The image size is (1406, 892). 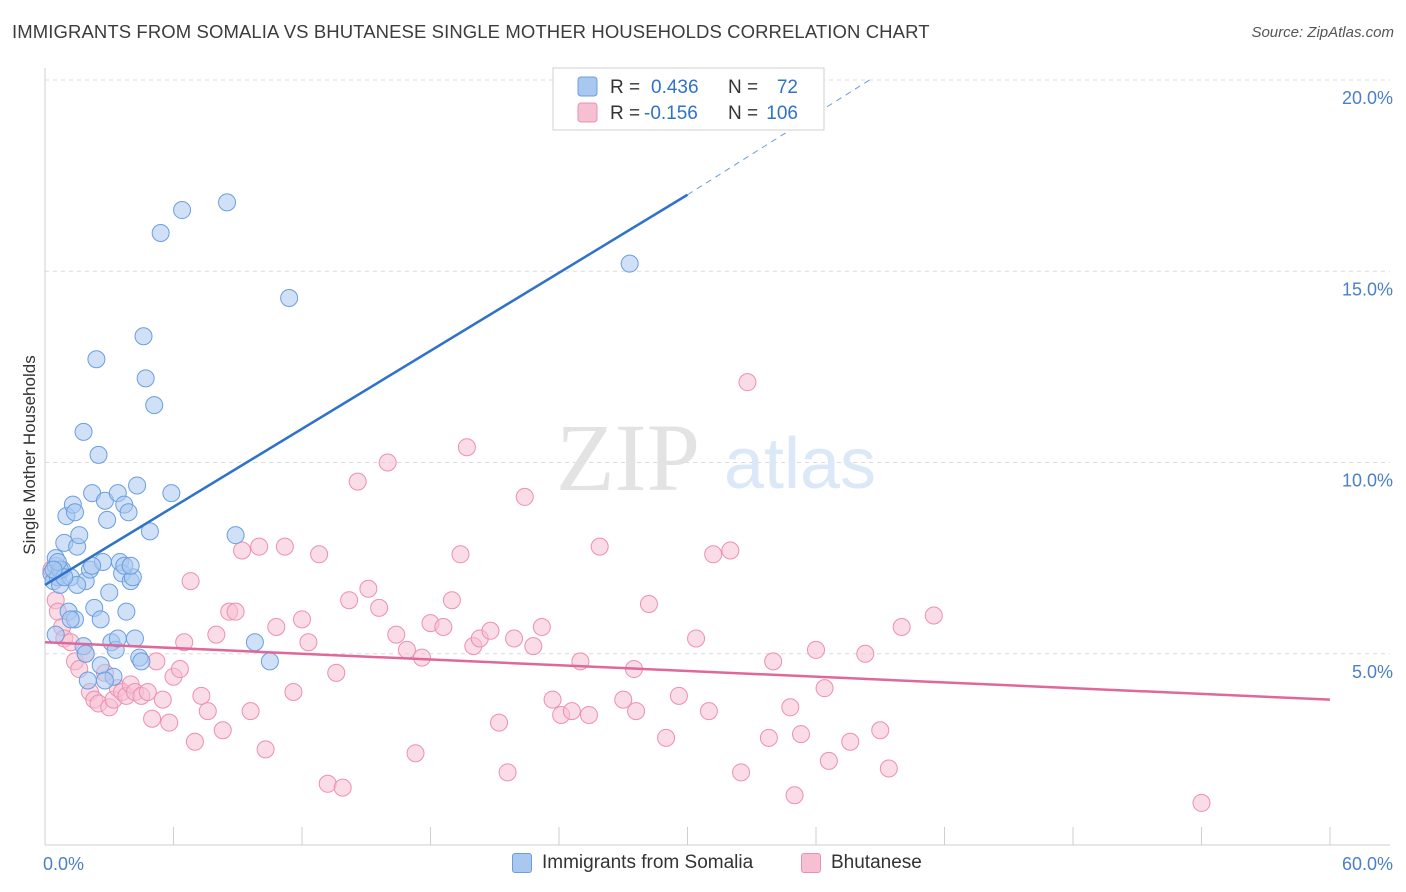 What do you see at coordinates (671, 113) in the screenshot?
I see `legend-r-value: -0.156` at bounding box center [671, 113].